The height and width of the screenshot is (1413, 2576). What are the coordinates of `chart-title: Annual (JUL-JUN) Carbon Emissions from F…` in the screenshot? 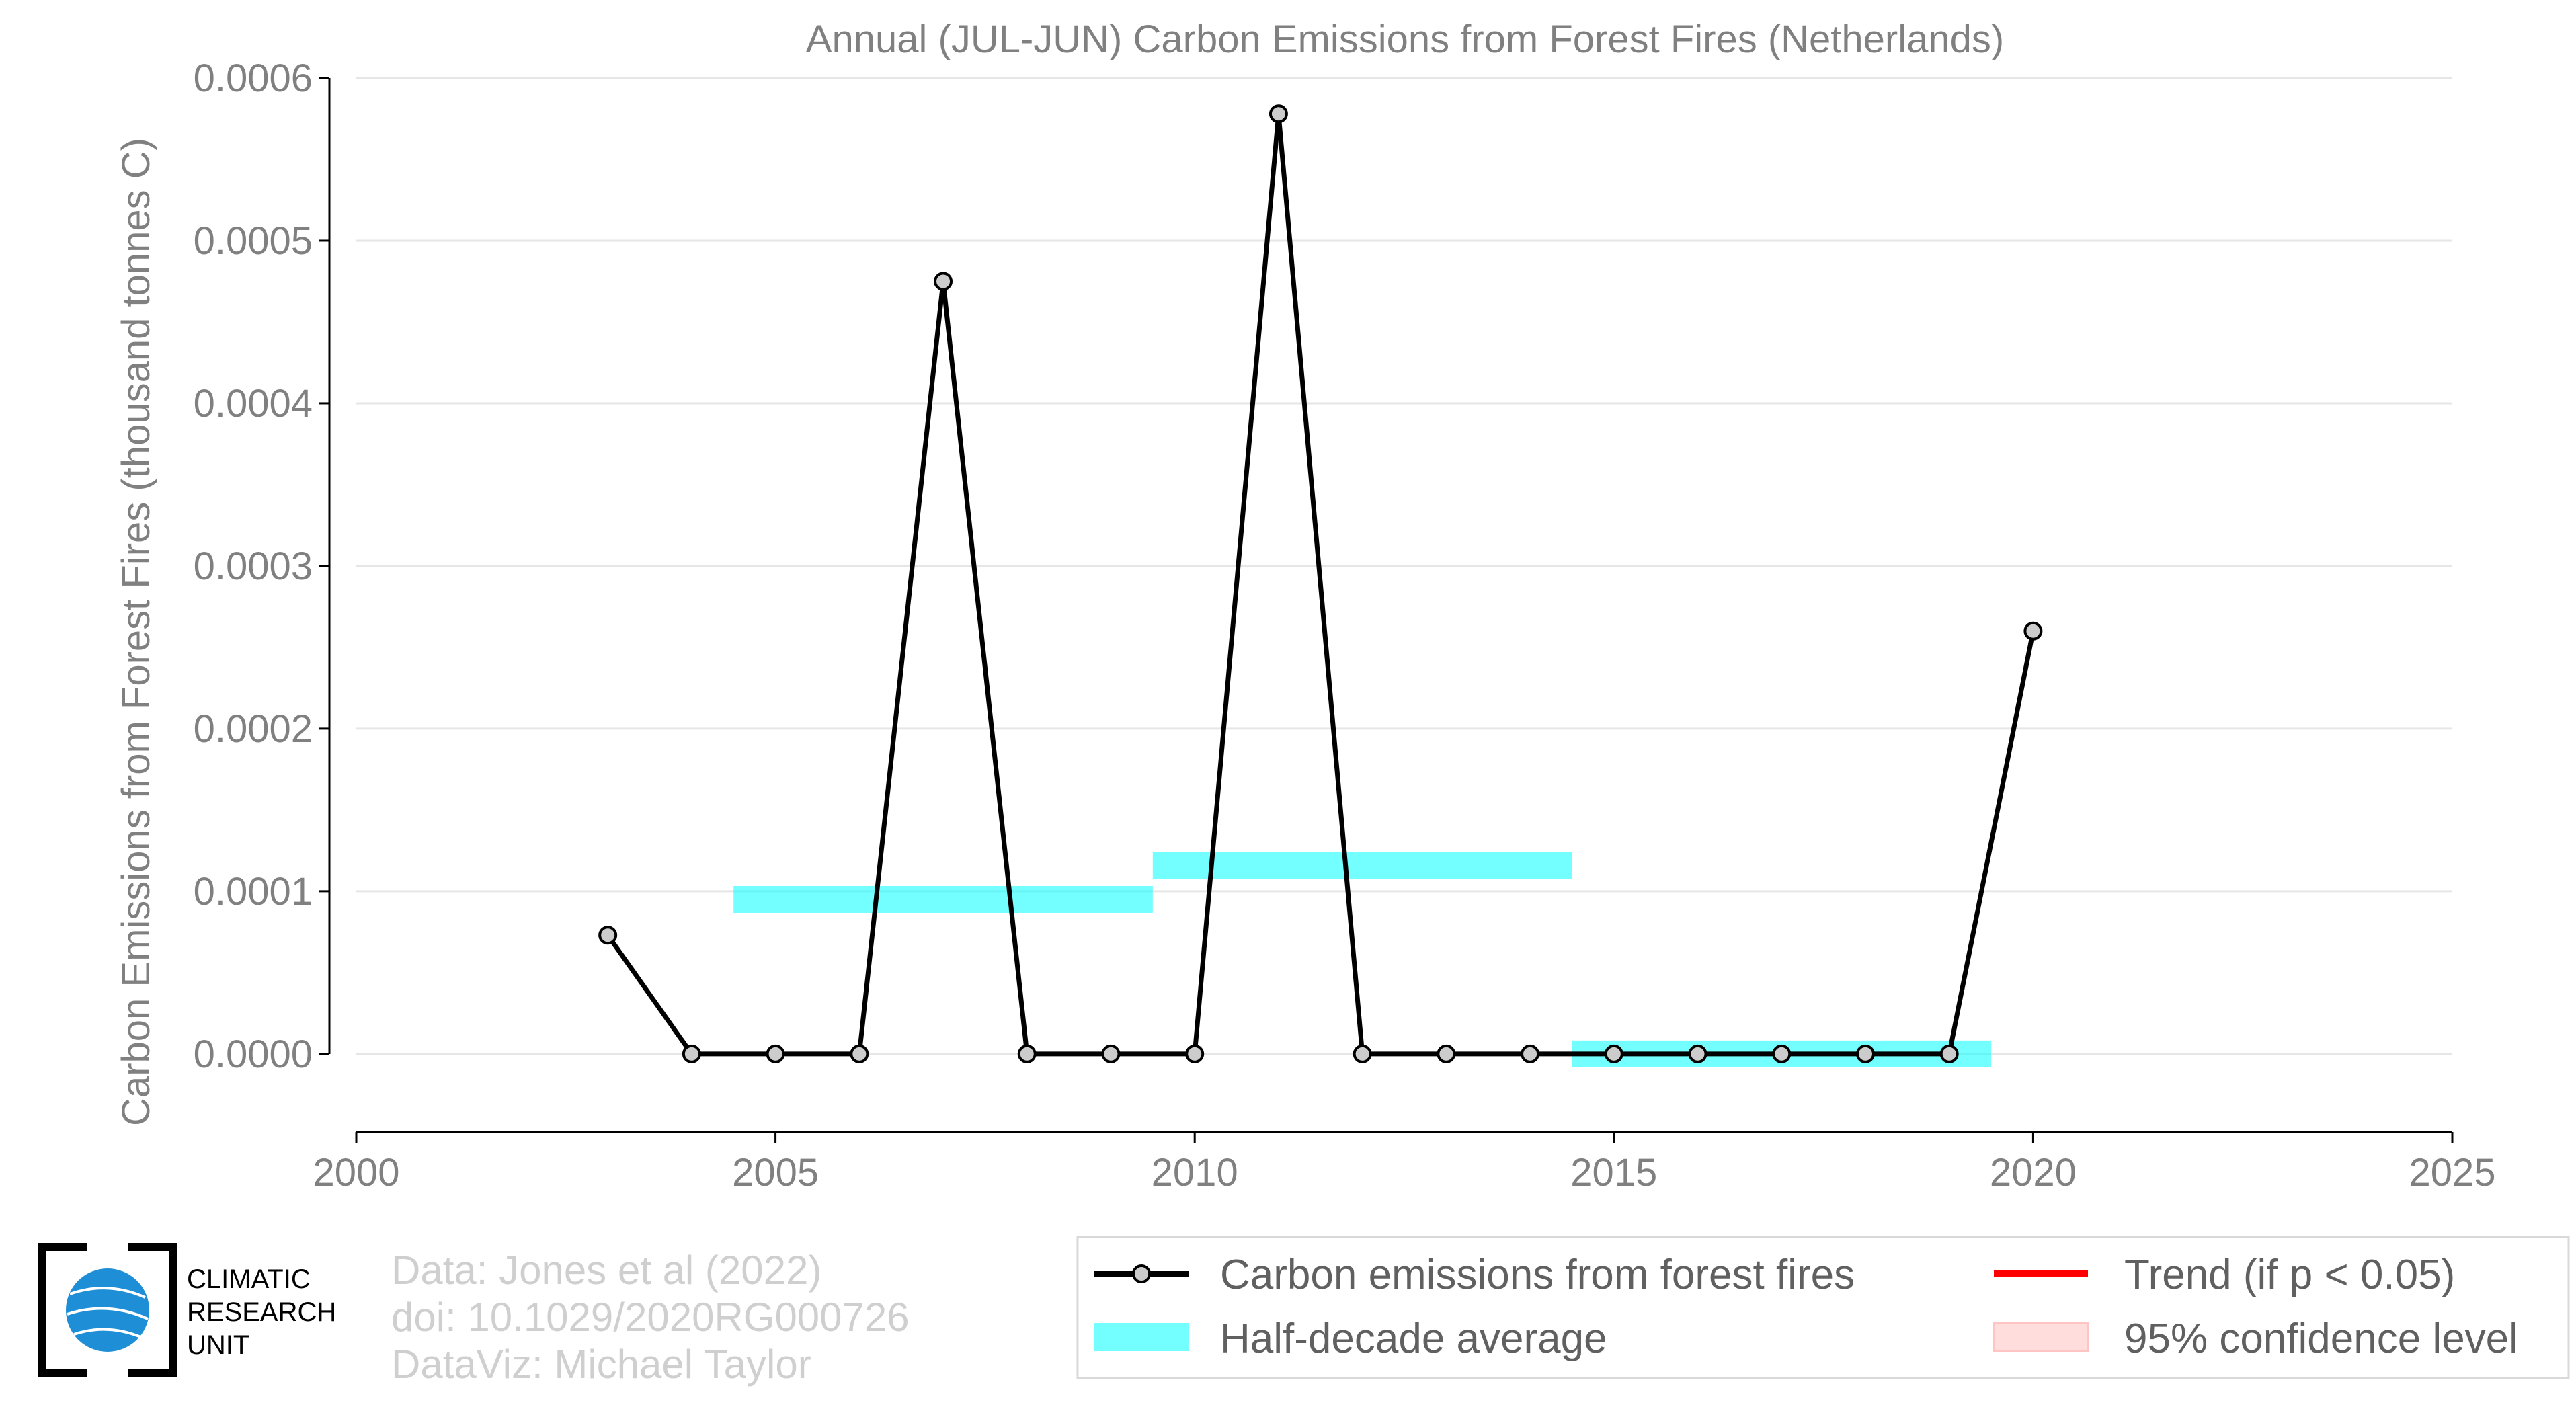 It's located at (1405, 39).